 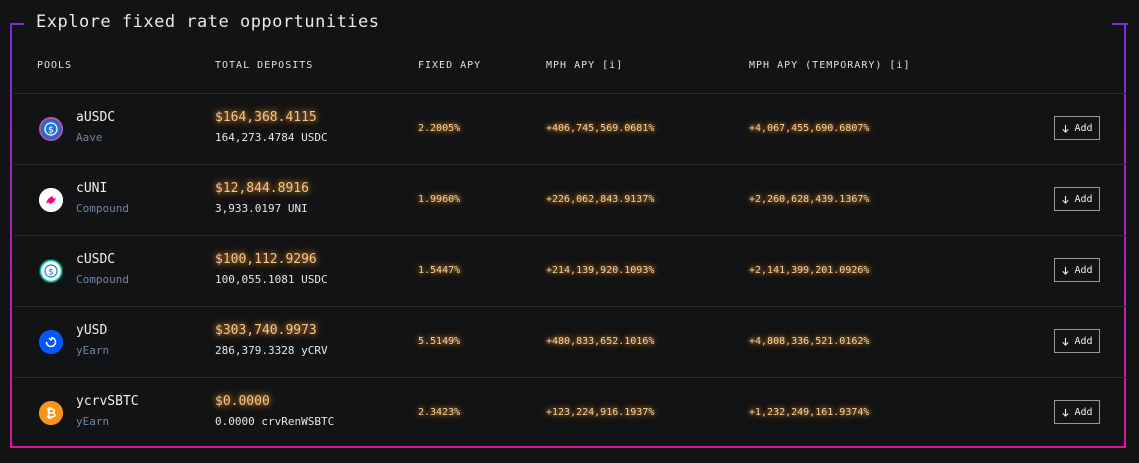 I want to click on header-pools: POOLS, so click(x=55, y=65).